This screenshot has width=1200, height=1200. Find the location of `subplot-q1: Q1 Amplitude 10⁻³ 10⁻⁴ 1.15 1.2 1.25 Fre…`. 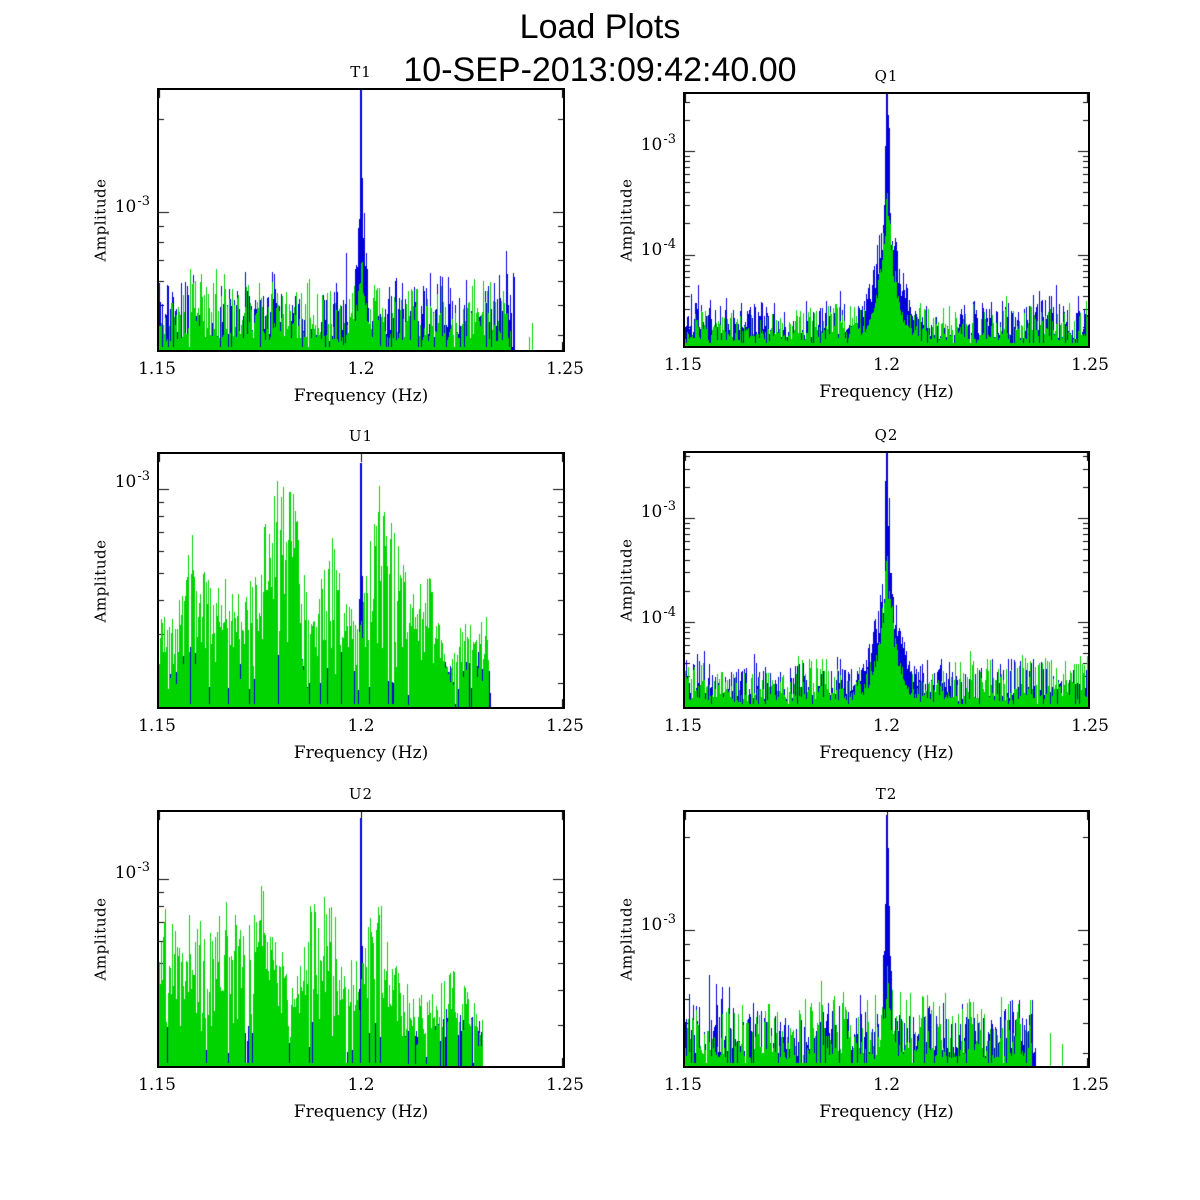

subplot-q1: Q1 Amplitude 10⁻³ 10⁻⁴ 1.15 1.2 1.25 Fre… is located at coordinates (863, 234).